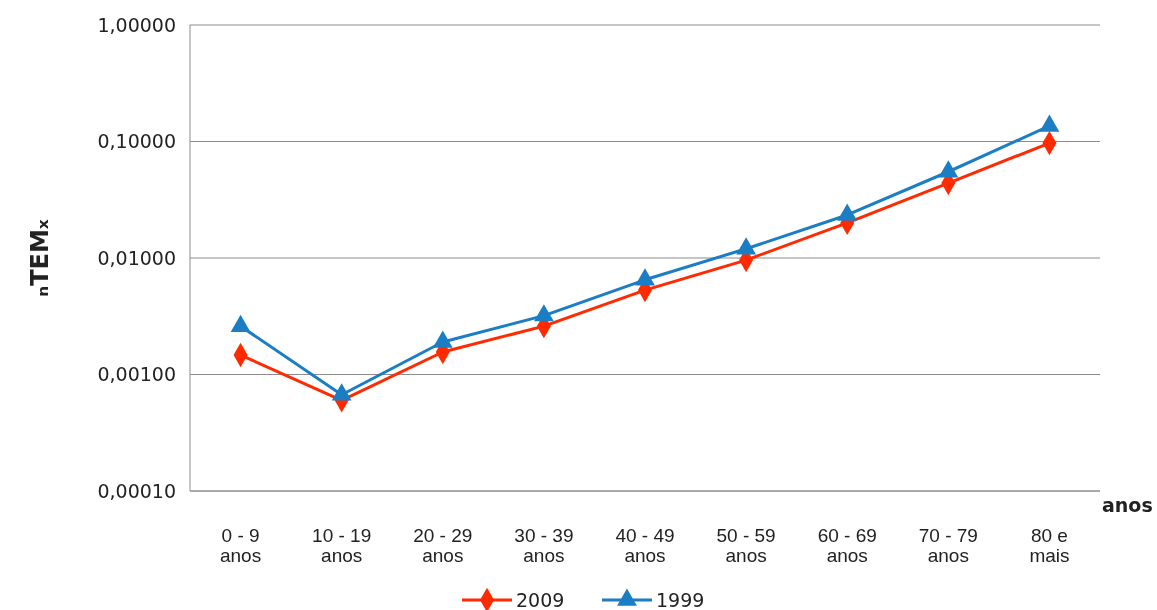 The height and width of the screenshot is (610, 1157). Describe the element at coordinates (645, 545) in the screenshot. I see `x-tick-label: 40 - 49 anos` at that location.